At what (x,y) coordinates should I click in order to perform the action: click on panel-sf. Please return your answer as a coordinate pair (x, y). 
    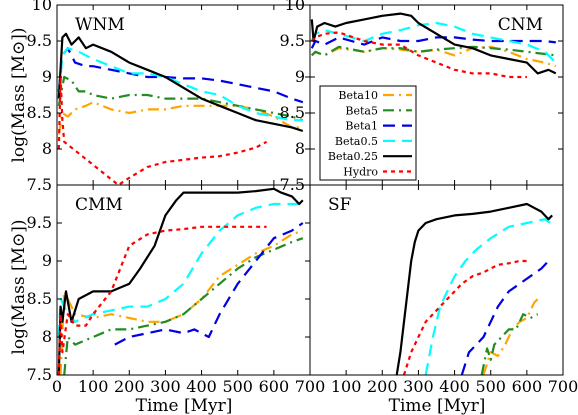
    Looking at the image, I should click on (476, 288).